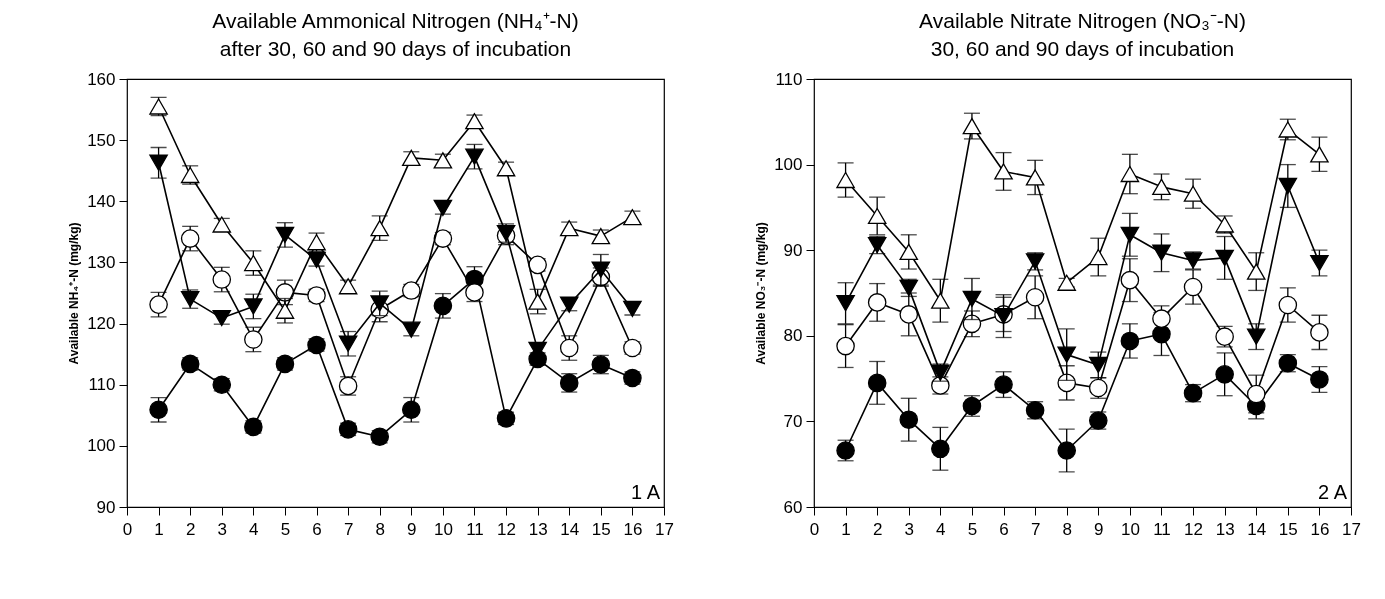  Describe the element at coordinates (101, 79) in the screenshot. I see `y-tick-label: 160` at that location.